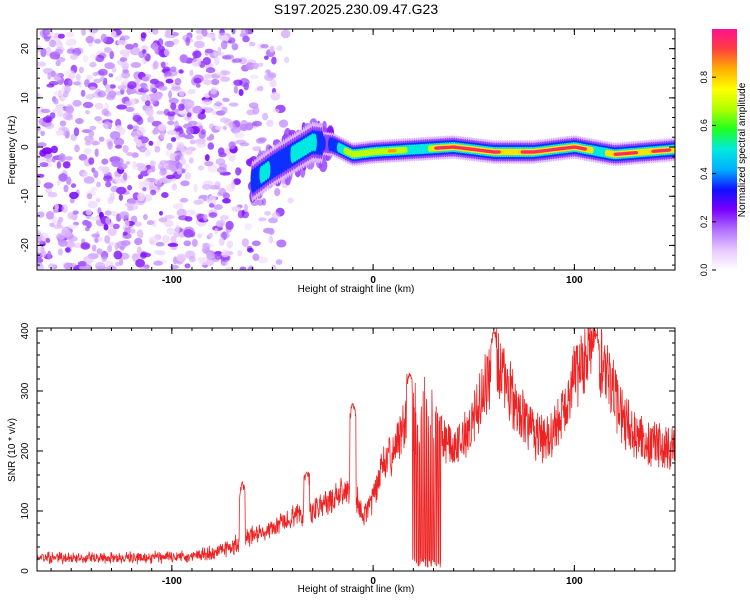 The width and height of the screenshot is (750, 600). I want to click on colorbar-ticks: 0.0 0.2 0.4 0.6 0.8, so click(707, 173).